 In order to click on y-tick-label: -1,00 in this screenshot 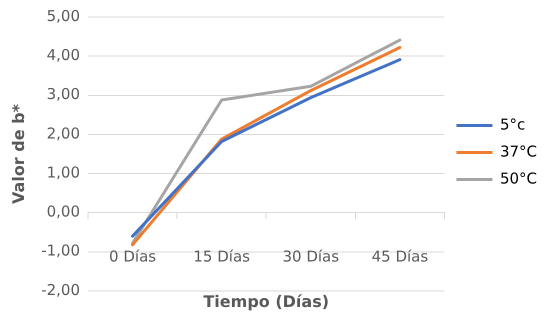, I will do `click(60, 251)`.